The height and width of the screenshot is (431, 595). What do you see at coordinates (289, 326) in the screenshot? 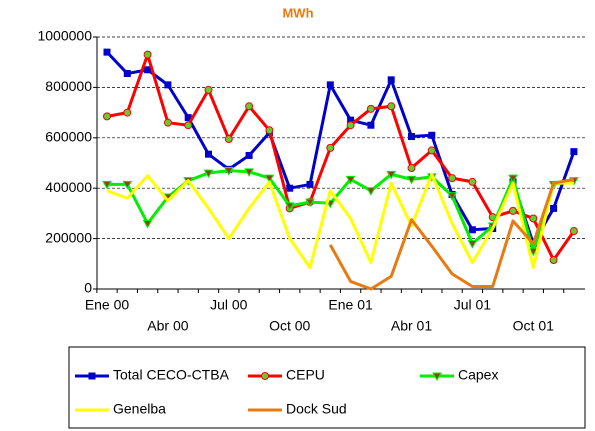
I see `x-tick-label: Oct 00` at bounding box center [289, 326].